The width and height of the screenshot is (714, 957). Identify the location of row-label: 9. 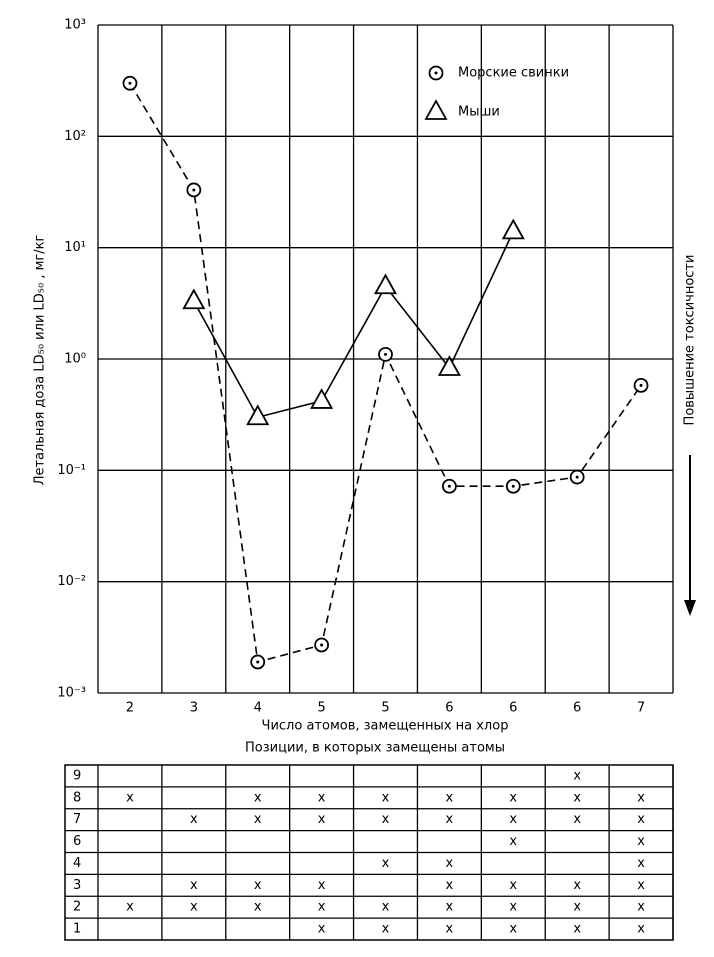
(77, 775).